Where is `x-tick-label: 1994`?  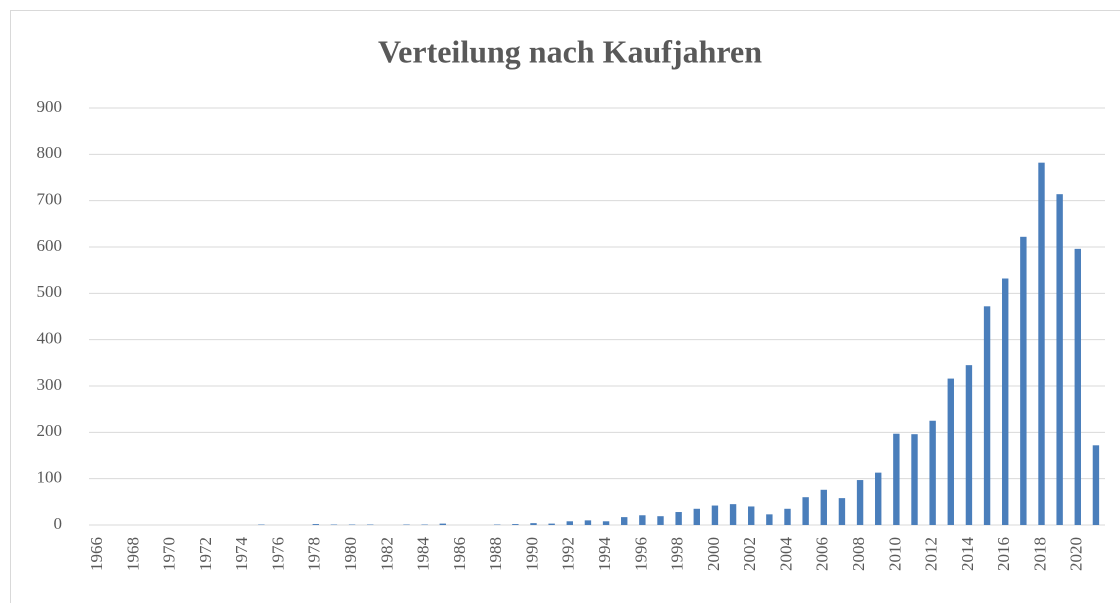 x-tick-label: 1994 is located at coordinates (604, 554).